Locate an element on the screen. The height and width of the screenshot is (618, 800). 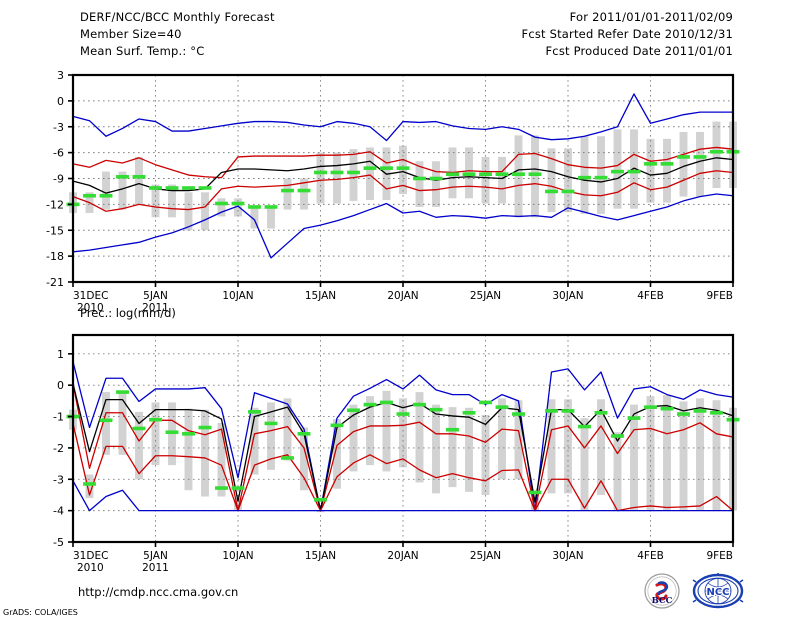
y-tick-label: -21 is located at coordinates (55, 282).